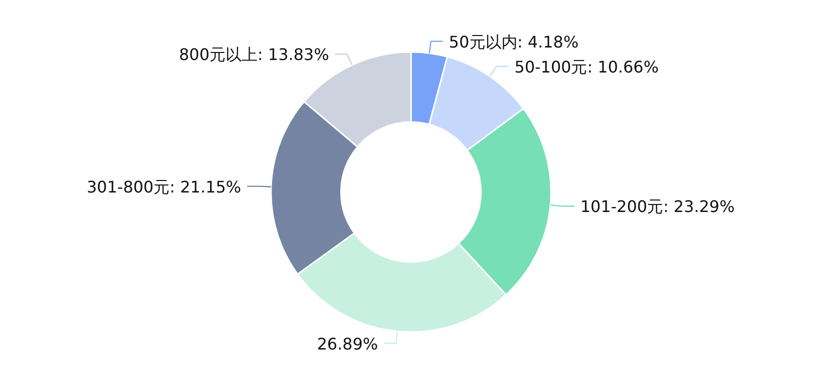 The height and width of the screenshot is (380, 820). What do you see at coordinates (294, 54) in the screenshot?
I see `data-label: : 13.83%` at bounding box center [294, 54].